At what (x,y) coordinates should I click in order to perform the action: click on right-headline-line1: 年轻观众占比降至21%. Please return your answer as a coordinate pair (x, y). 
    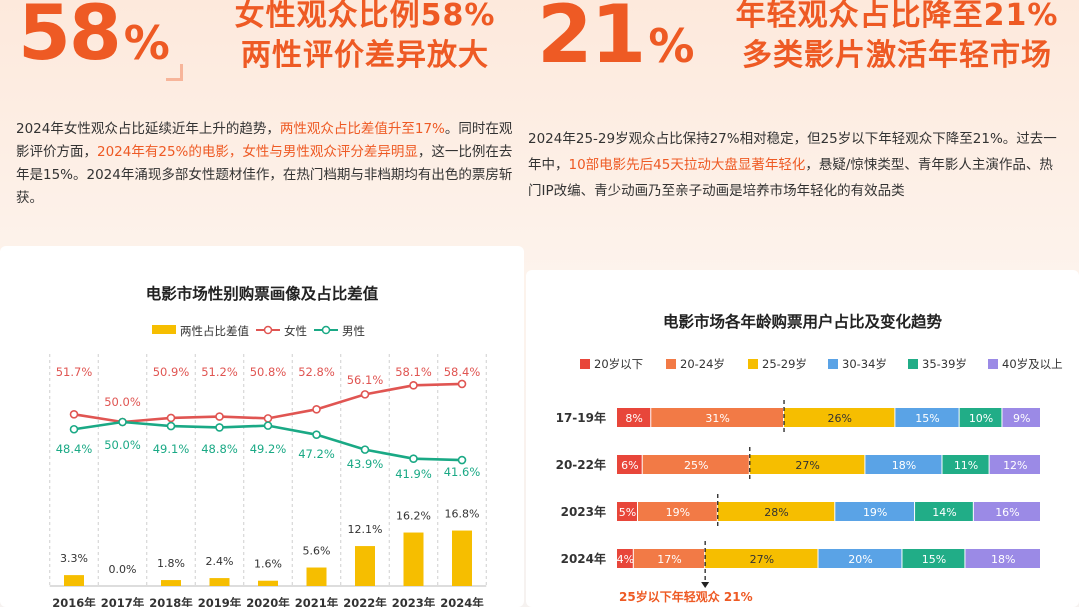
    Looking at the image, I should click on (897, 16).